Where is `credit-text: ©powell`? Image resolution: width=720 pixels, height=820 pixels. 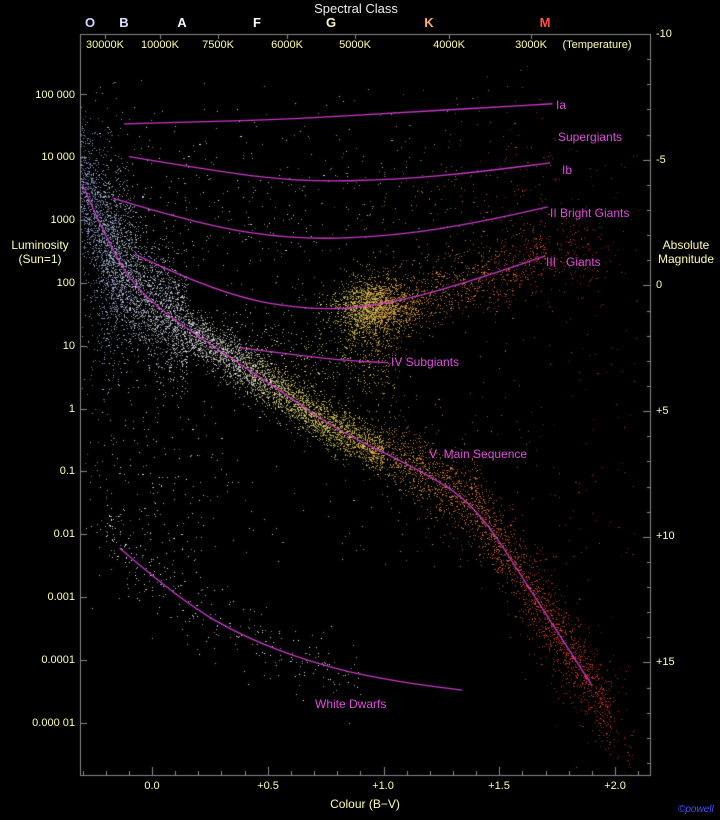 credit-text: ©powell is located at coordinates (696, 809).